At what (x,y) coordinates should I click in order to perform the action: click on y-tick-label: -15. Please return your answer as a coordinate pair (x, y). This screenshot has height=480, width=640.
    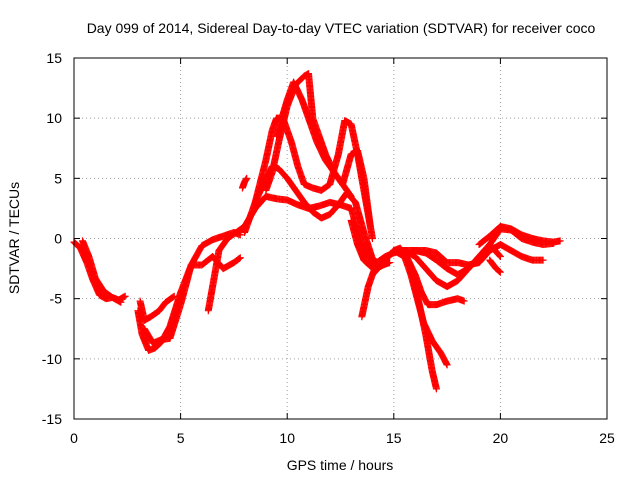
    Looking at the image, I should click on (52, 419).